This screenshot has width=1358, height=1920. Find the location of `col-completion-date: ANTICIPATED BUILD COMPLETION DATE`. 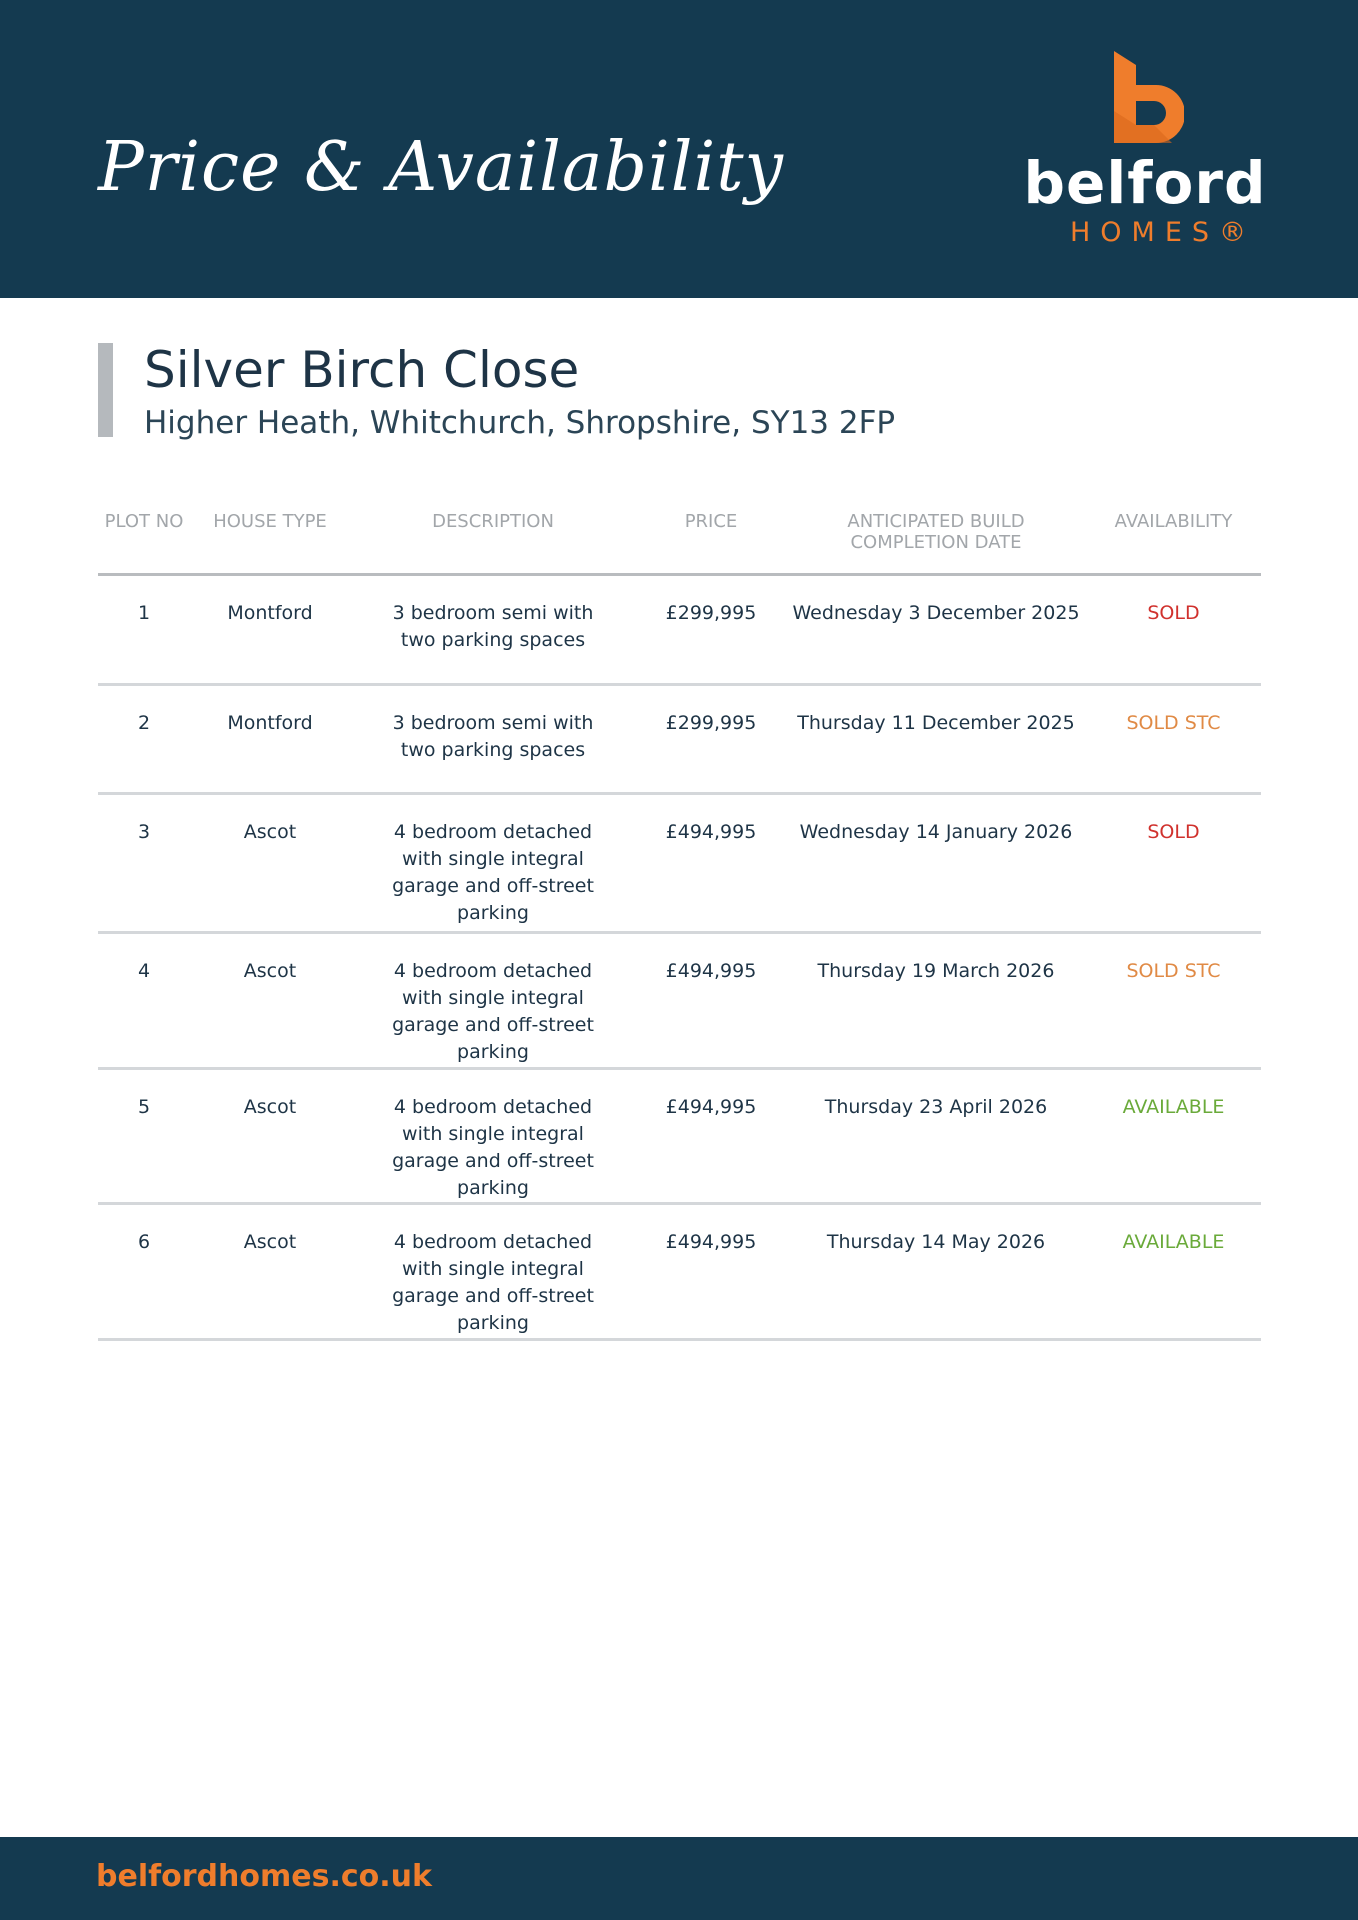

col-completion-date: ANTICIPATED BUILD COMPLETION DATE is located at coordinates (936, 540).